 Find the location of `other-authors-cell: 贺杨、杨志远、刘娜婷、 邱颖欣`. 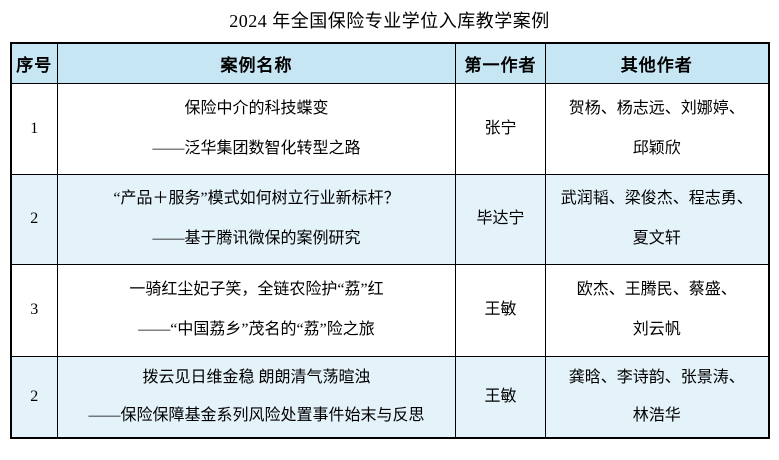

other-authors-cell: 贺杨、杨志远、刘娜婷、 邱颖欣 is located at coordinates (657, 128).